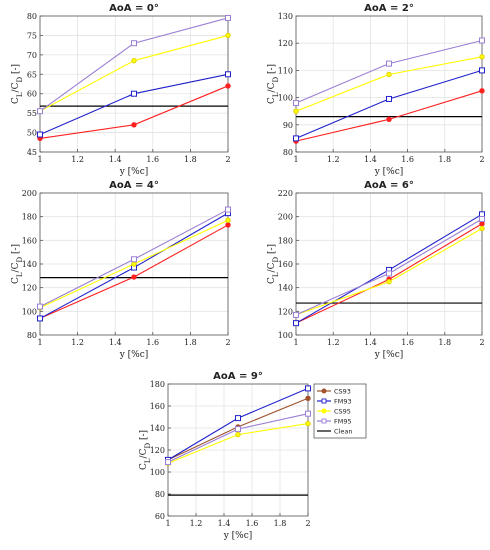 This screenshot has height=550, width=490. What do you see at coordinates (343, 431) in the screenshot?
I see `legend-label: Clean` at bounding box center [343, 431].